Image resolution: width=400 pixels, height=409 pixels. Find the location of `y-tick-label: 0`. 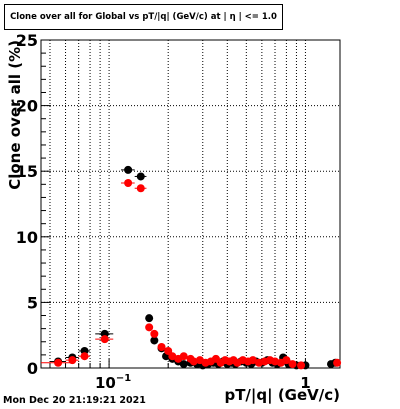

y-tick-label: 0 is located at coordinates (32, 368).